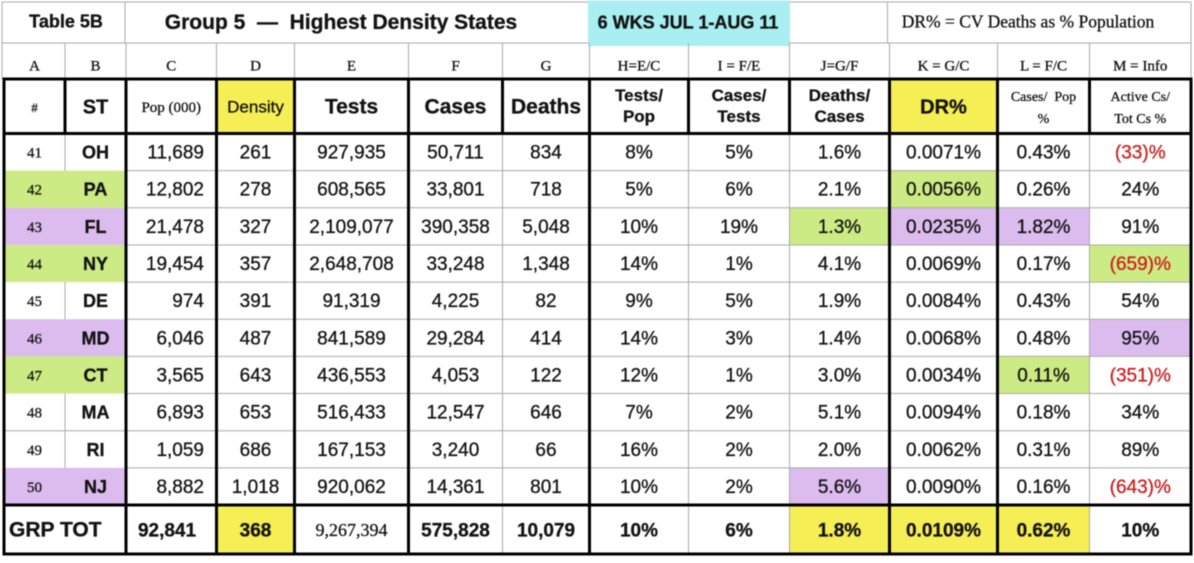 This screenshot has height=563, width=1194. What do you see at coordinates (639, 338) in the screenshot?
I see `svg-text: 14%` at bounding box center [639, 338].